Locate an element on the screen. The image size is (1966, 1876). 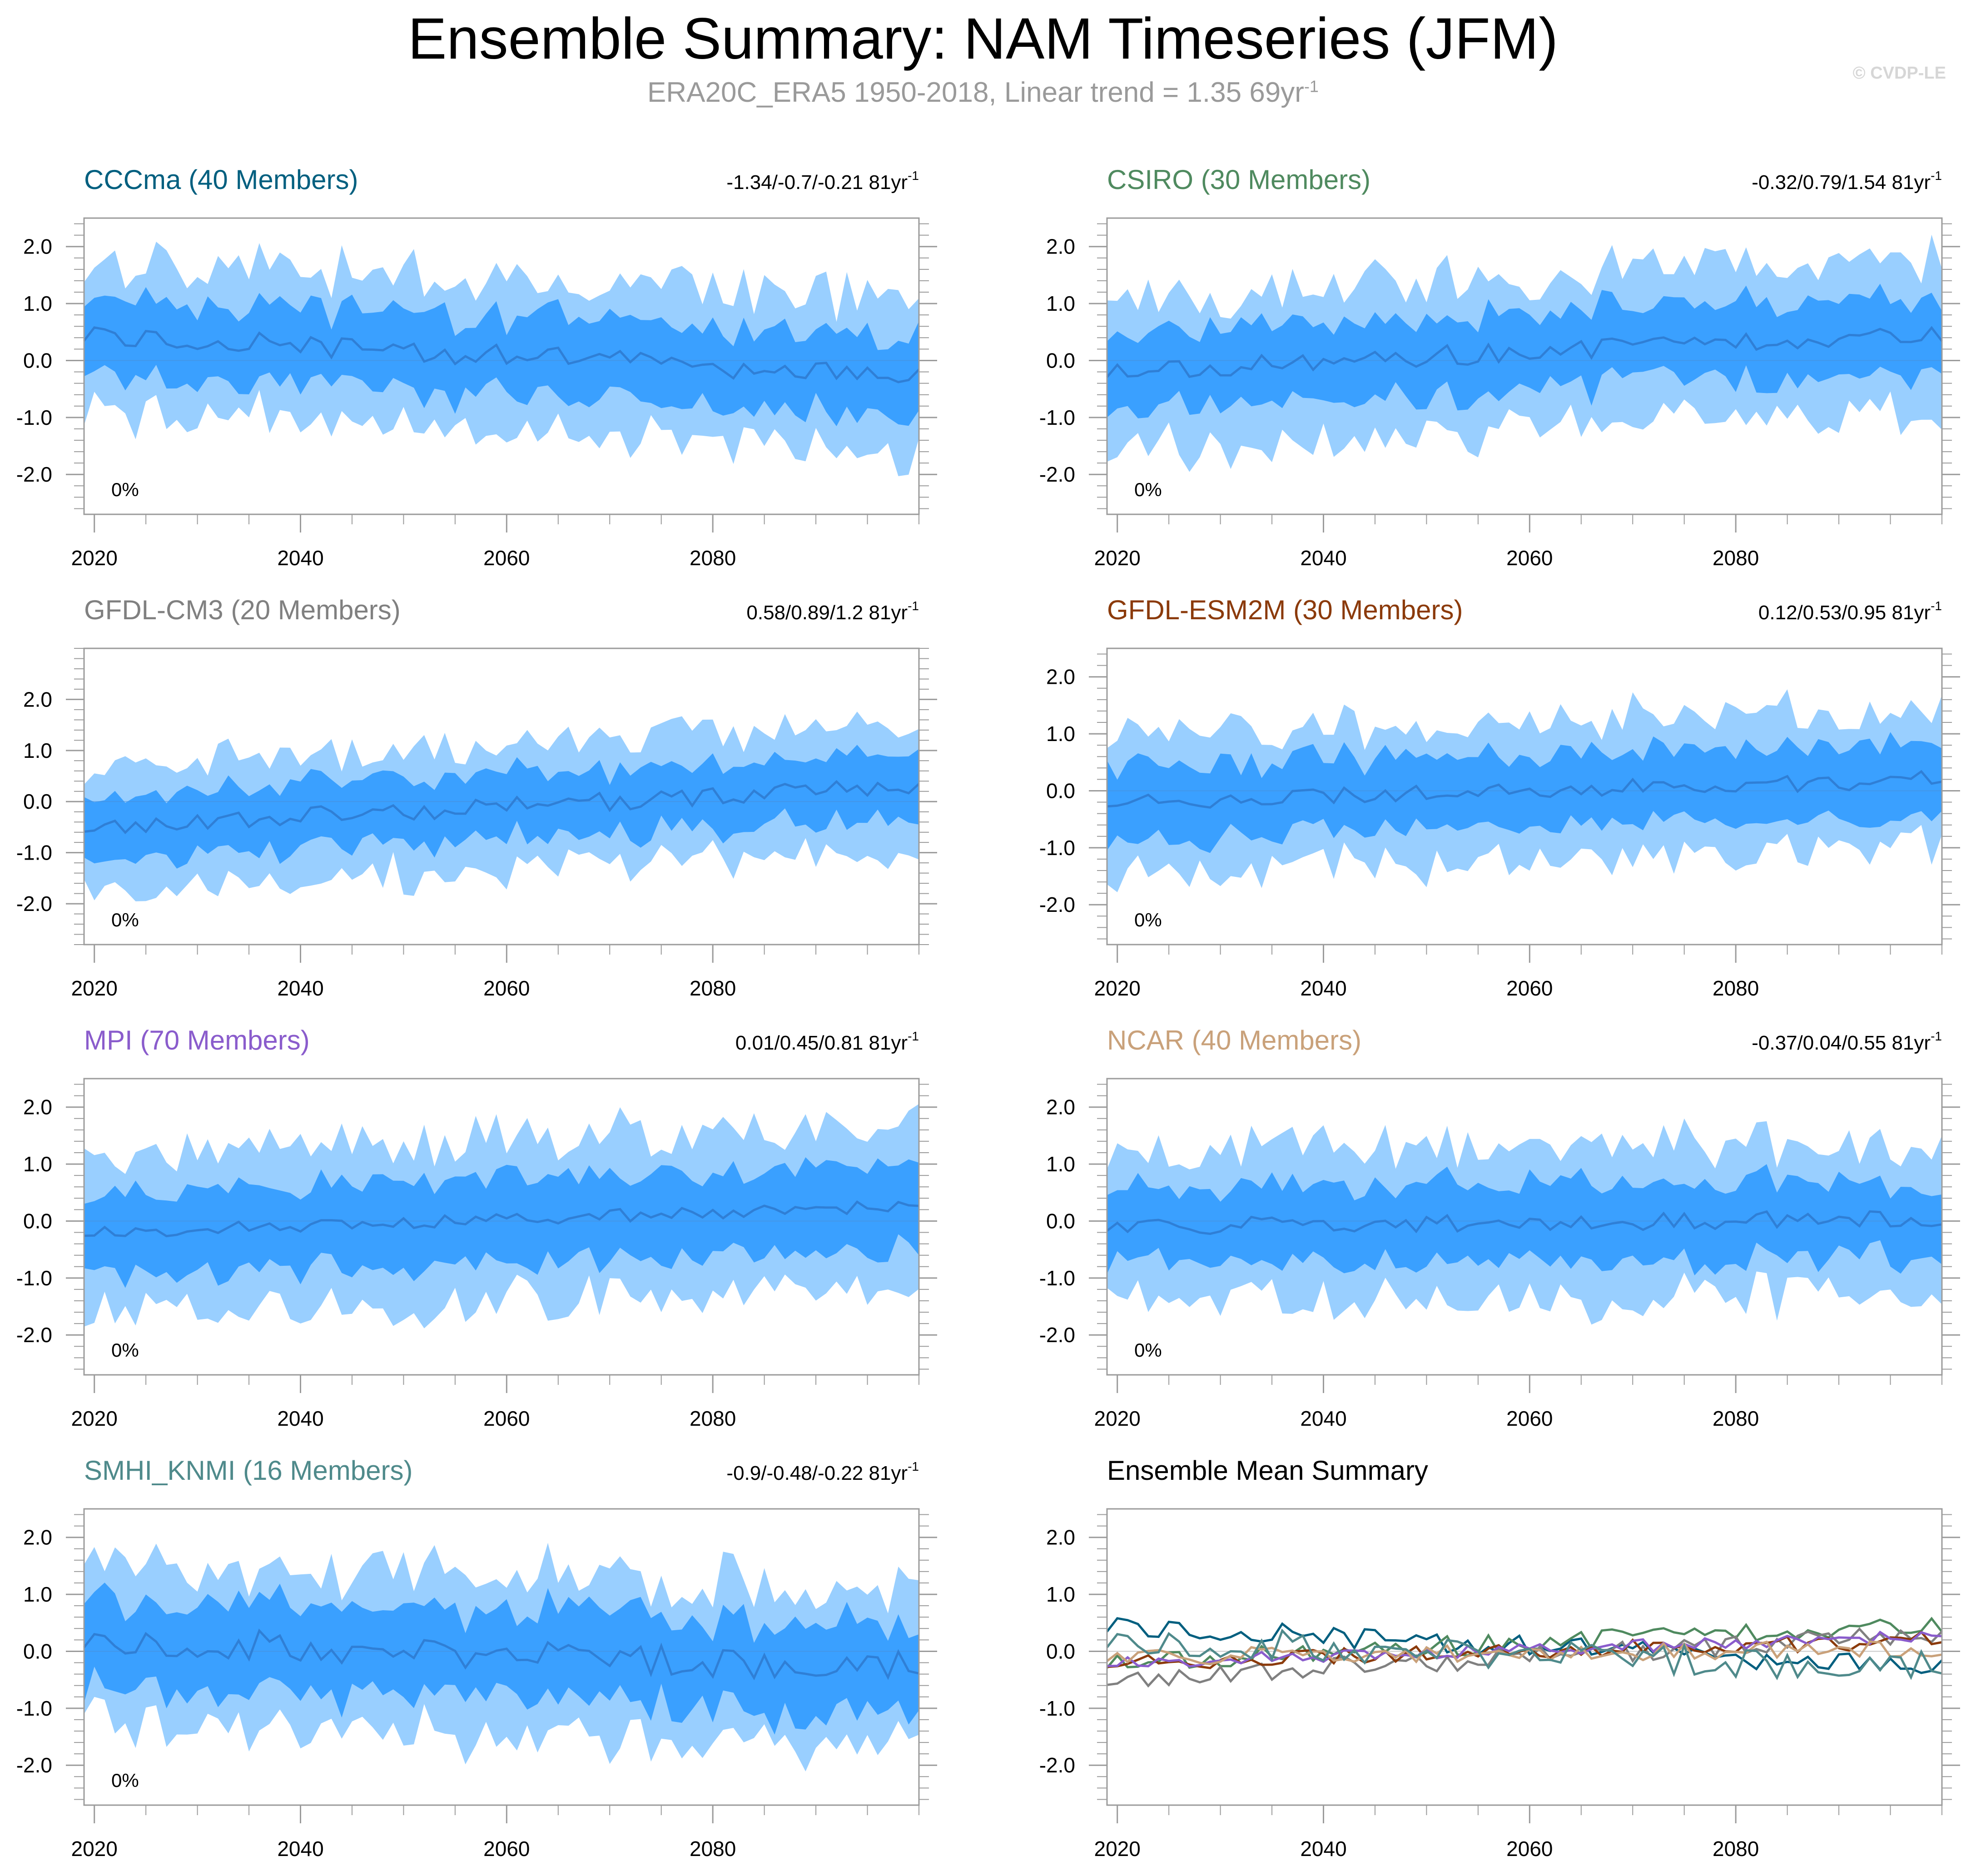
panel-title: CSIRO (30 Members) is located at coordinates (1238, 179).